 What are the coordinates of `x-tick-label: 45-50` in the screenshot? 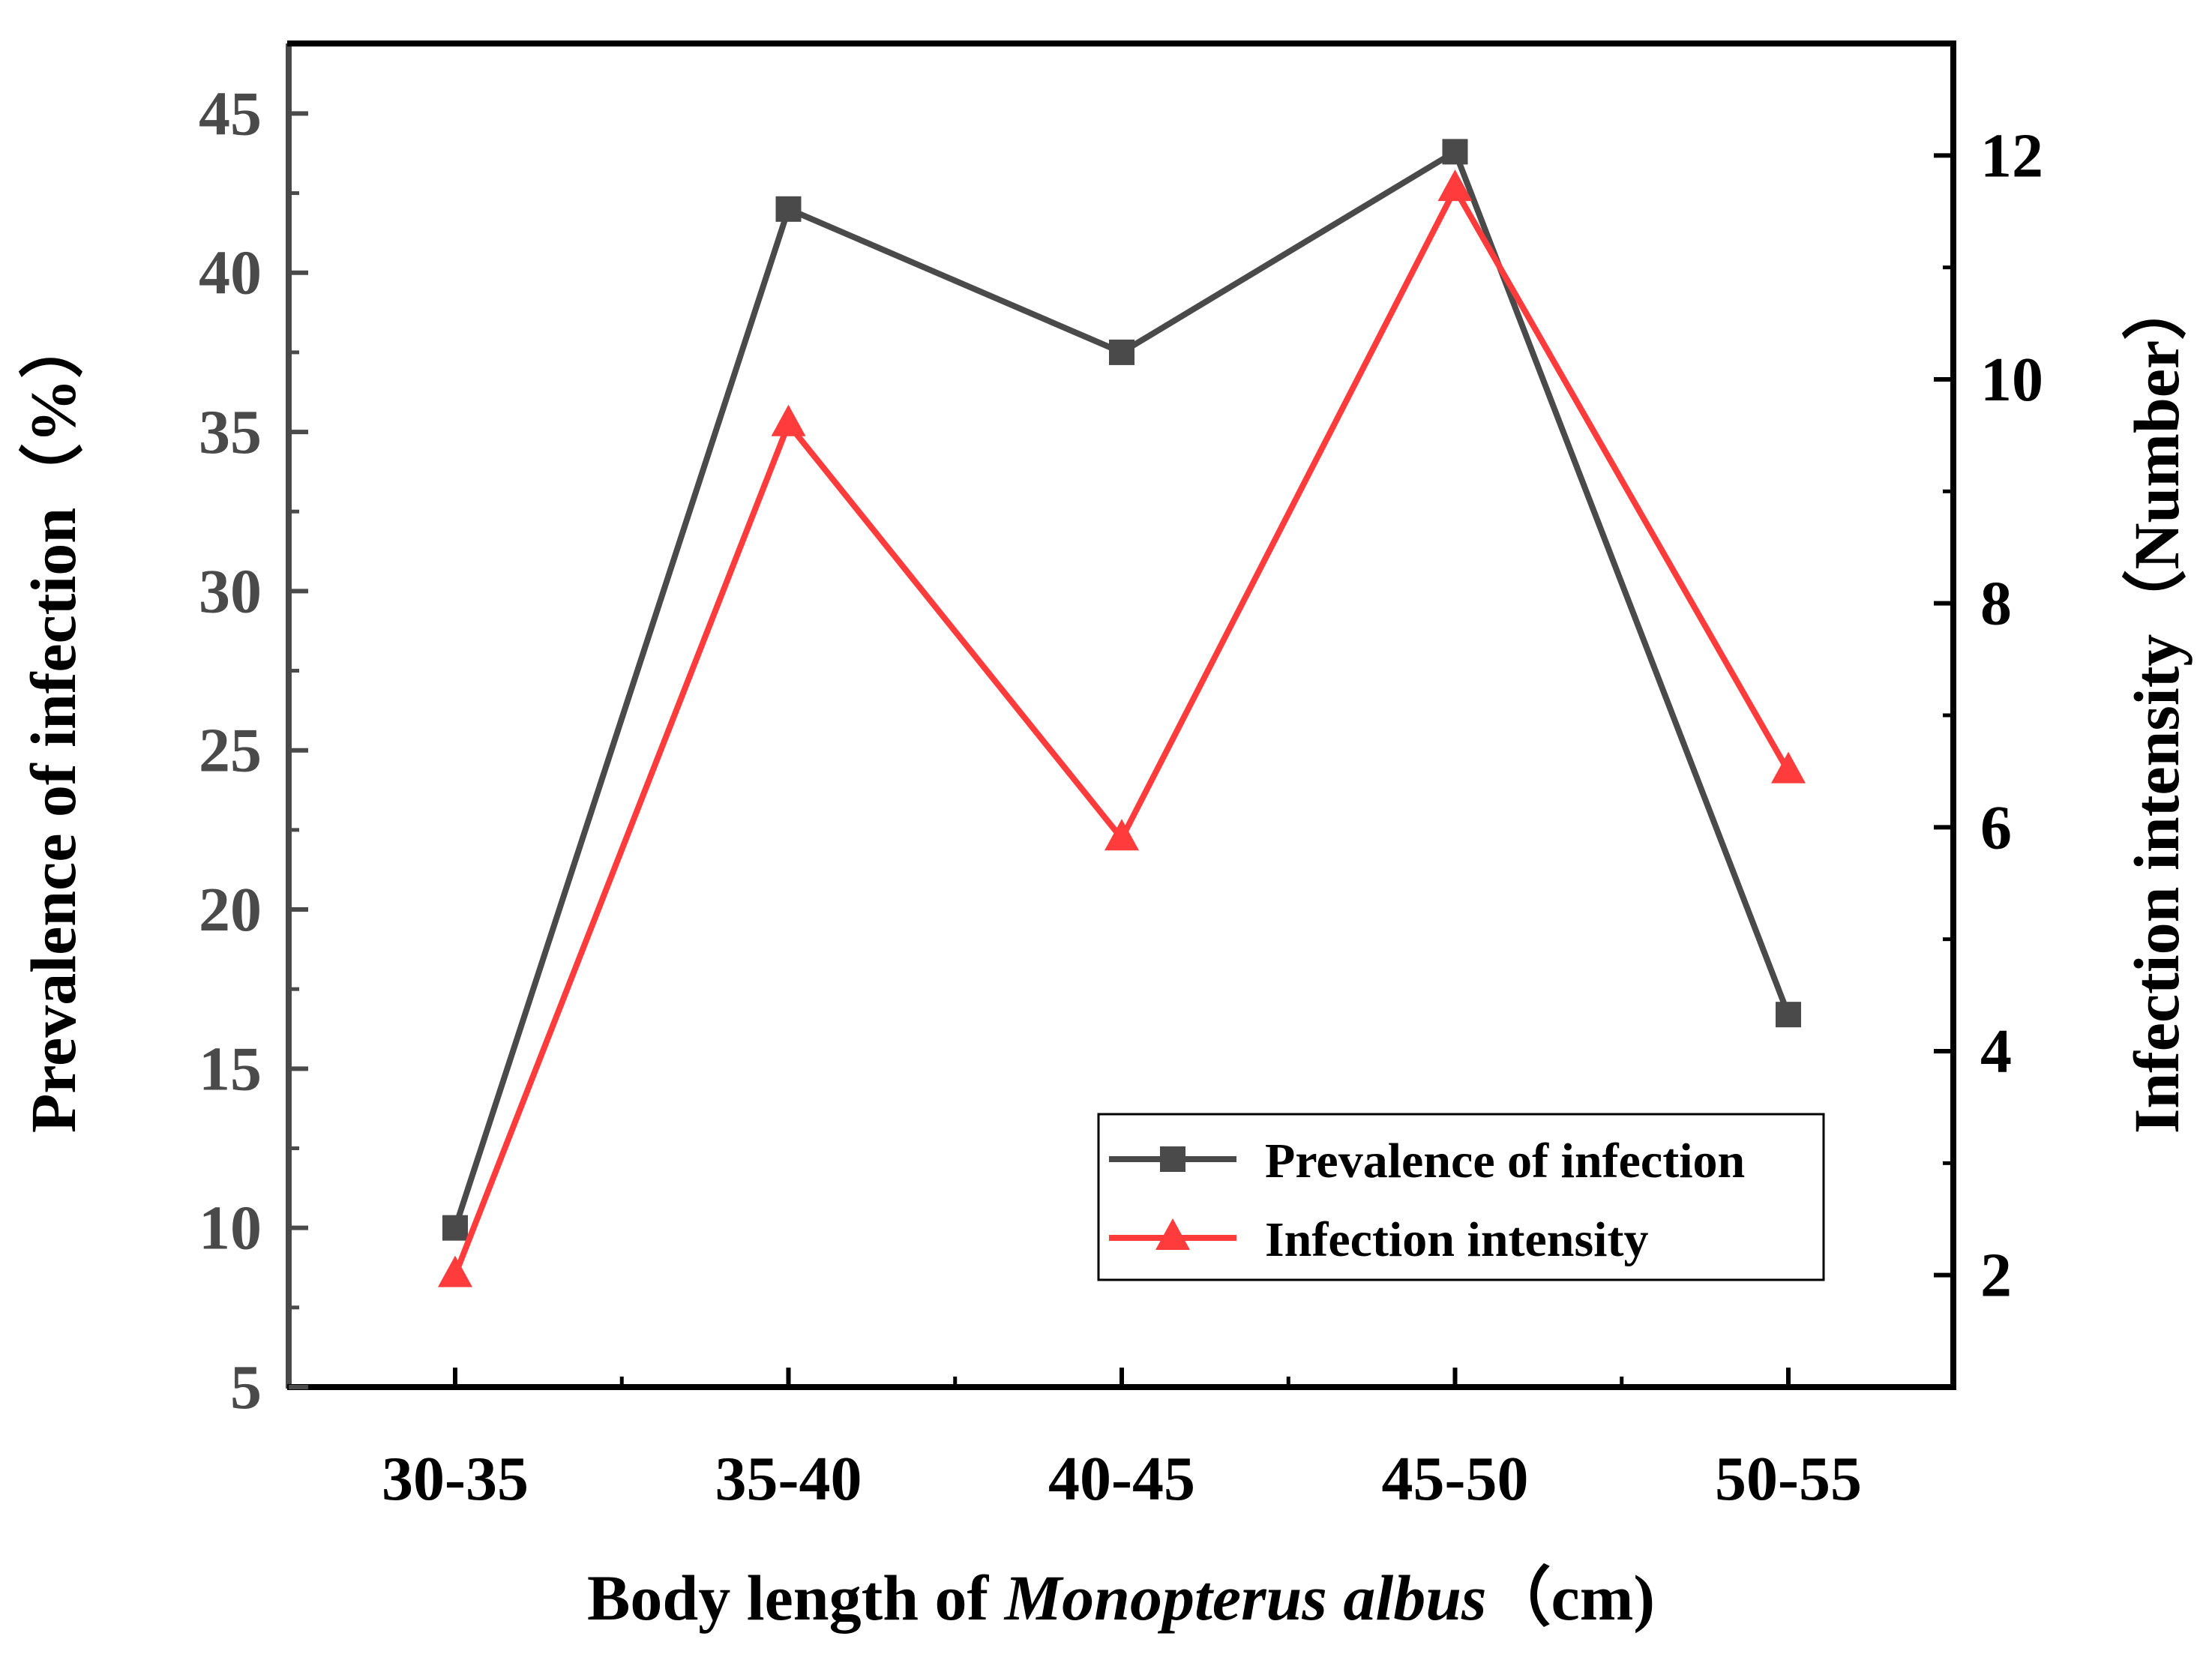 It's located at (1455, 1479).